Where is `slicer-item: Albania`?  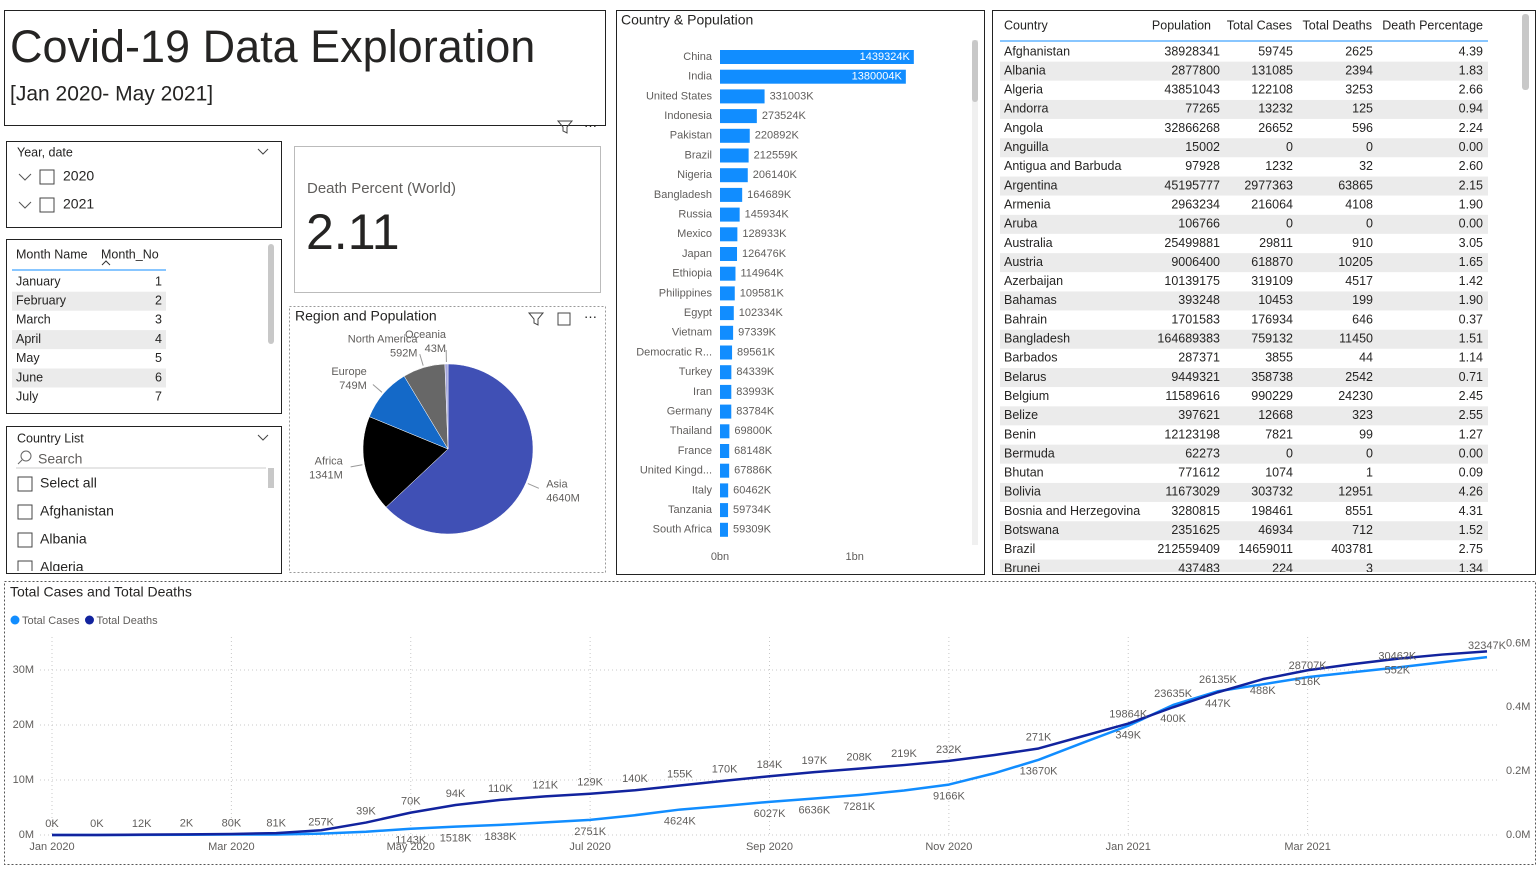 slicer-item: Albania is located at coordinates (63, 539).